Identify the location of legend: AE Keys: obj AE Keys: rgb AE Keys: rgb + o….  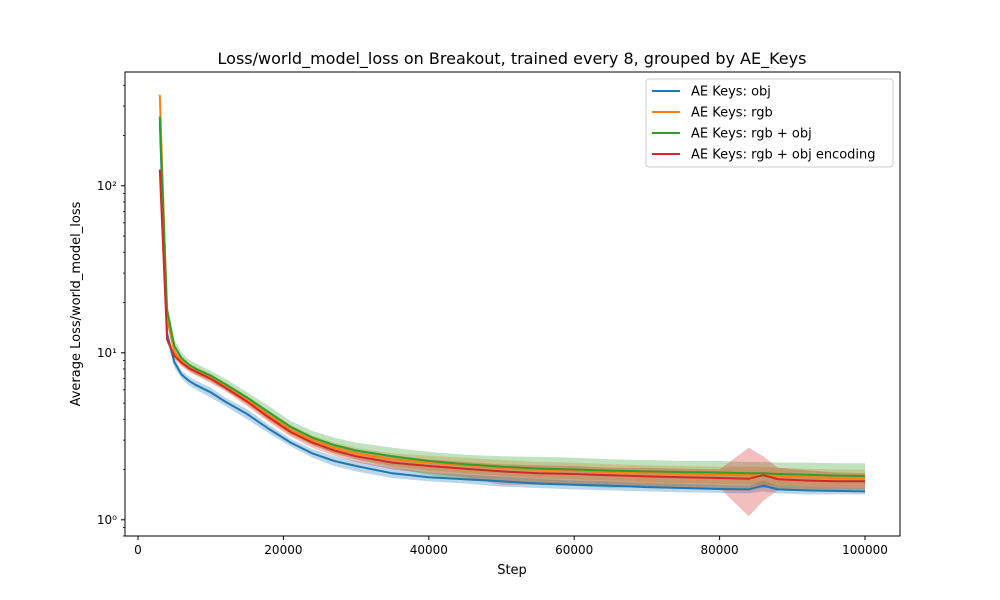
(769, 123).